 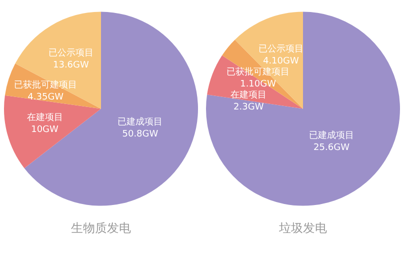 What do you see at coordinates (258, 84) in the screenshot?
I see `data-label: 1.10GW` at bounding box center [258, 84].